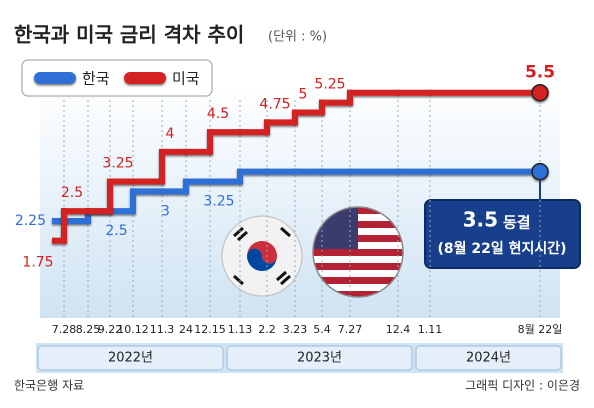 Image resolution: width=594 pixels, height=408 pixels. Describe the element at coordinates (88, 329) in the screenshot. I see `x-tick-label: 8.25` at that location.